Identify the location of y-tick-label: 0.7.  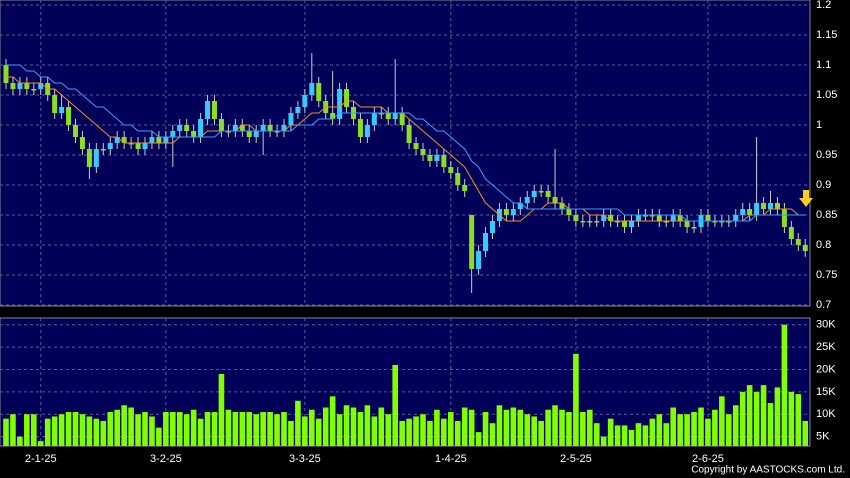
(823, 305).